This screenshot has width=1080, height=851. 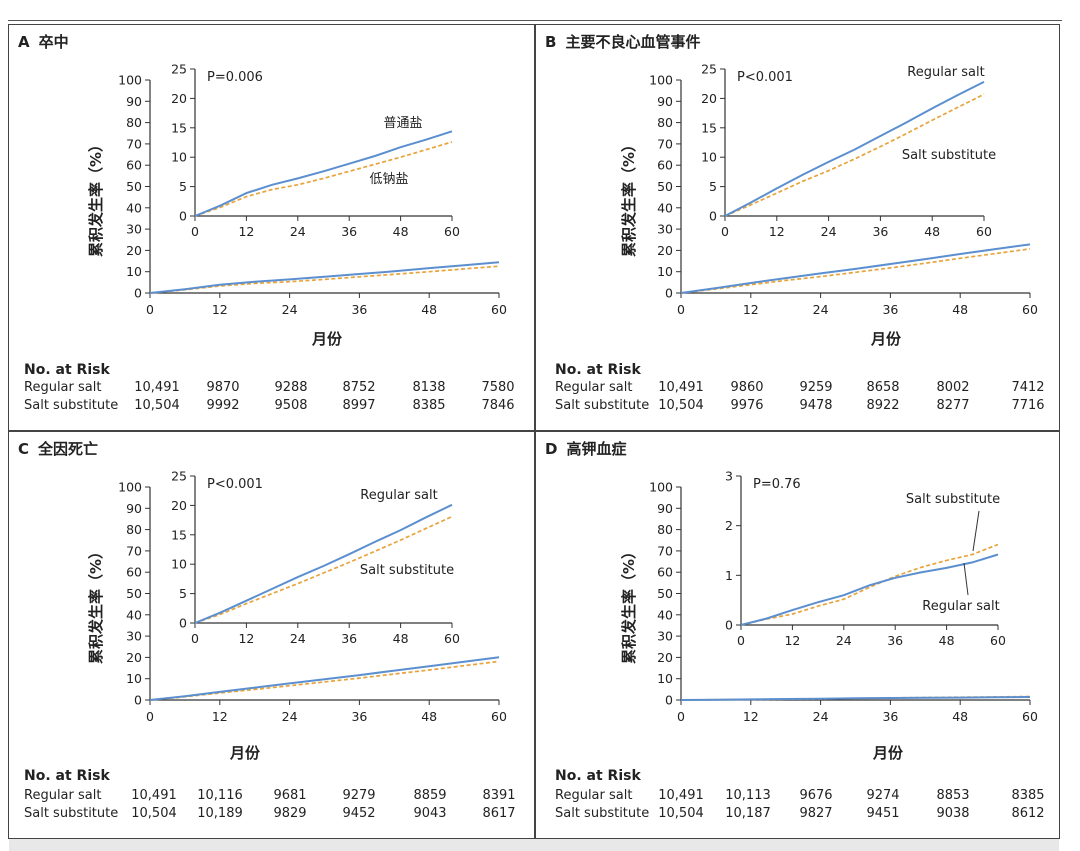 I want to click on series-label-regular: 普通盐, so click(x=402, y=123).